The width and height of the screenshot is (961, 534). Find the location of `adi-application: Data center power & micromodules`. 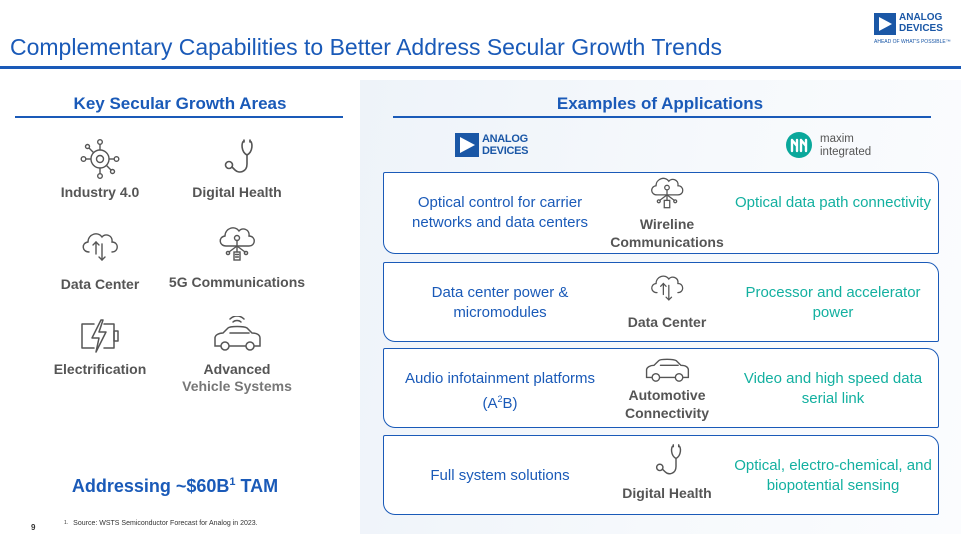

adi-application: Data center power & micromodules is located at coordinates (500, 302).